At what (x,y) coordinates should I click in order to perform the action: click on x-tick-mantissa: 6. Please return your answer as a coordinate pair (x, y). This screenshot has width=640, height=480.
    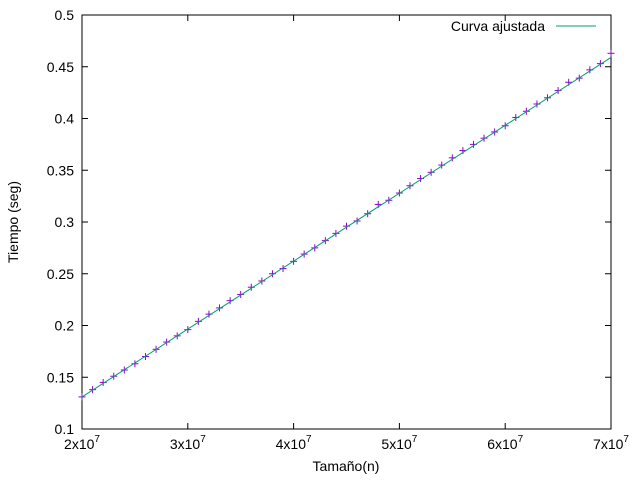
    Looking at the image, I should click on (491, 444).